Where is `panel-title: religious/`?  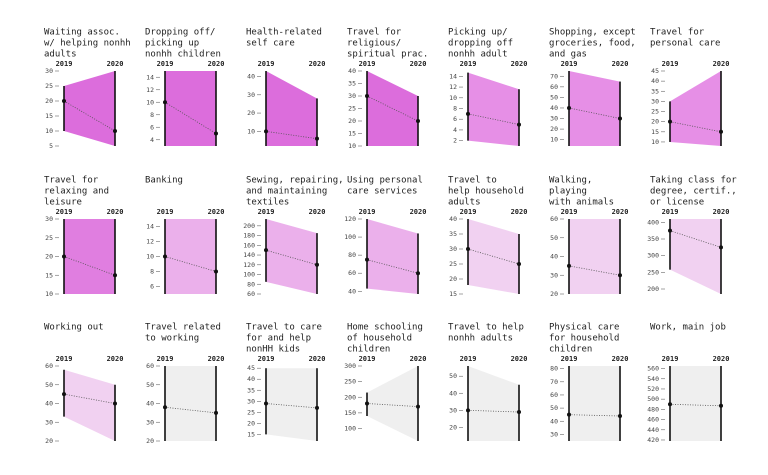
panel-title: religious/ is located at coordinates (374, 44).